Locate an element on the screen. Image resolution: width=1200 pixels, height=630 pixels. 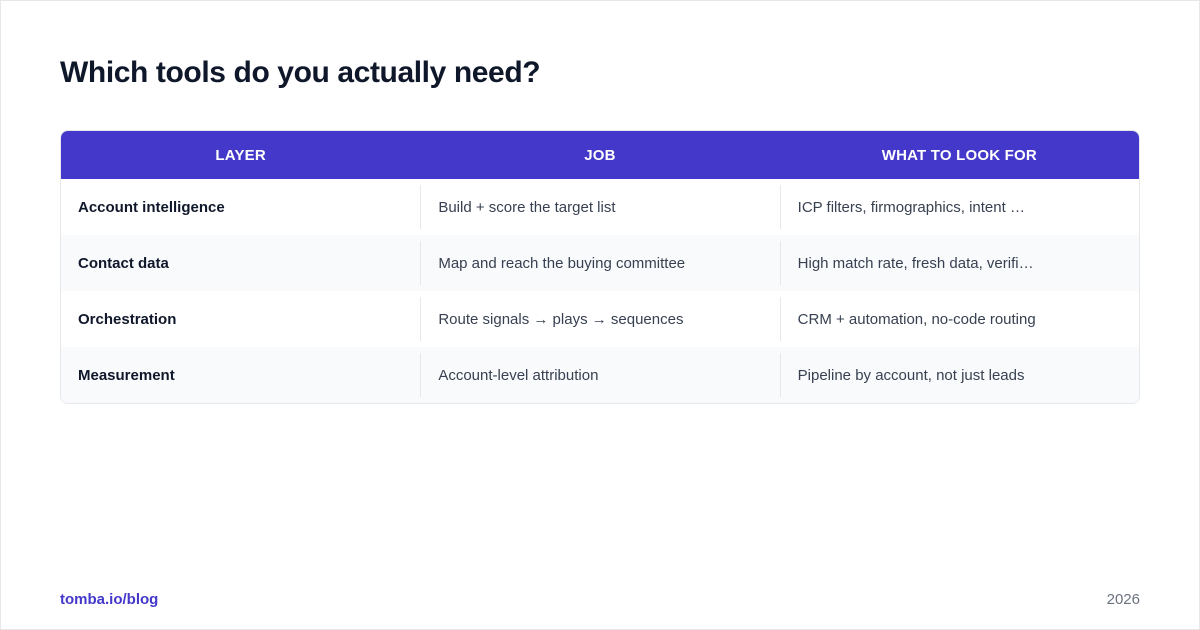
table-header: LAYER JOB WHAT TO LOOK FOR is located at coordinates (600, 155).